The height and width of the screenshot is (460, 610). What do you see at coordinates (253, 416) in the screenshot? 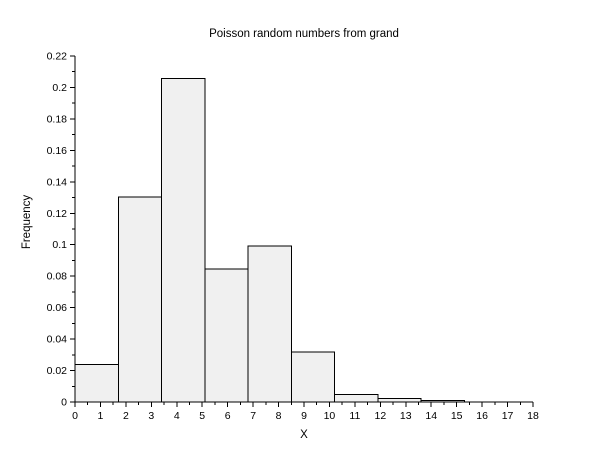
I see `x-tick-label: 7` at bounding box center [253, 416].